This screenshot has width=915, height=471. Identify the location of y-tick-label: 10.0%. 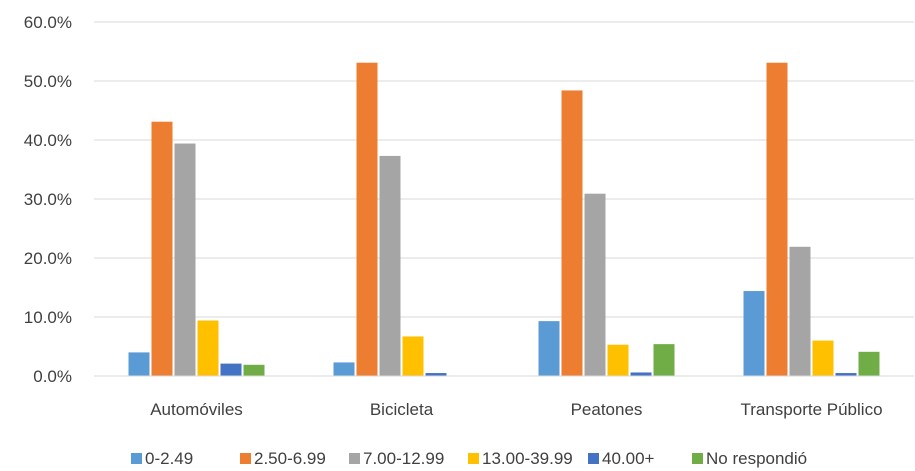
(48, 317).